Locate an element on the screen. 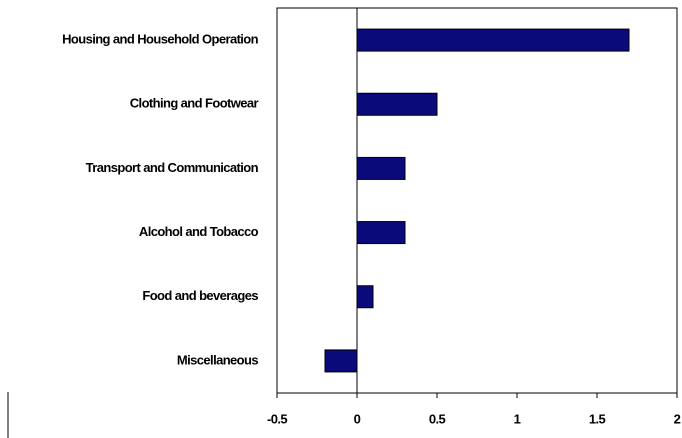  x-tick-label: 1.5 is located at coordinates (597, 418).